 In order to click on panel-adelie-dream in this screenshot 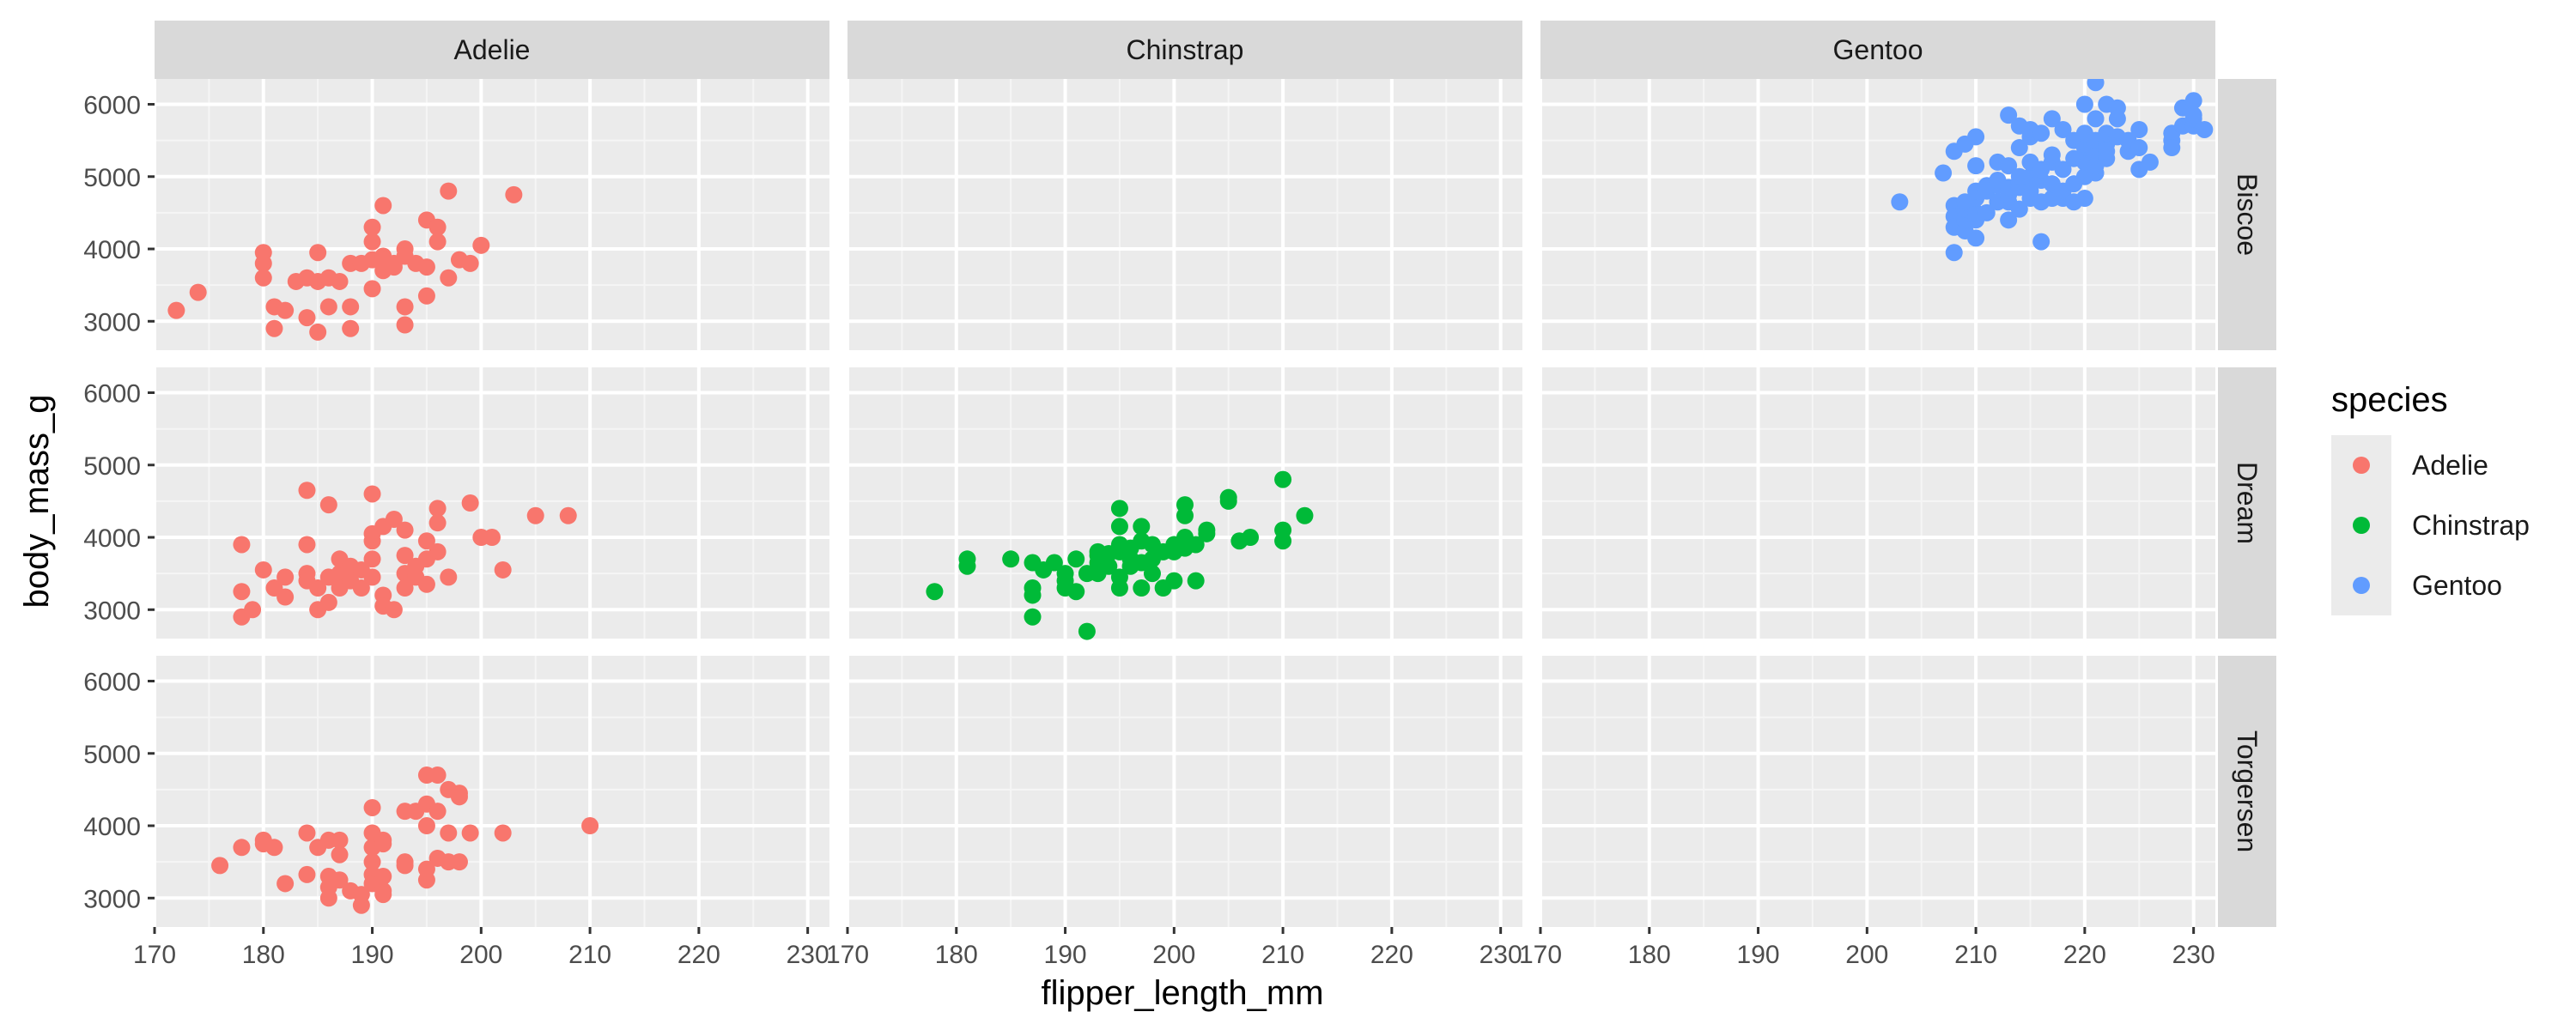, I will do `click(491, 503)`.